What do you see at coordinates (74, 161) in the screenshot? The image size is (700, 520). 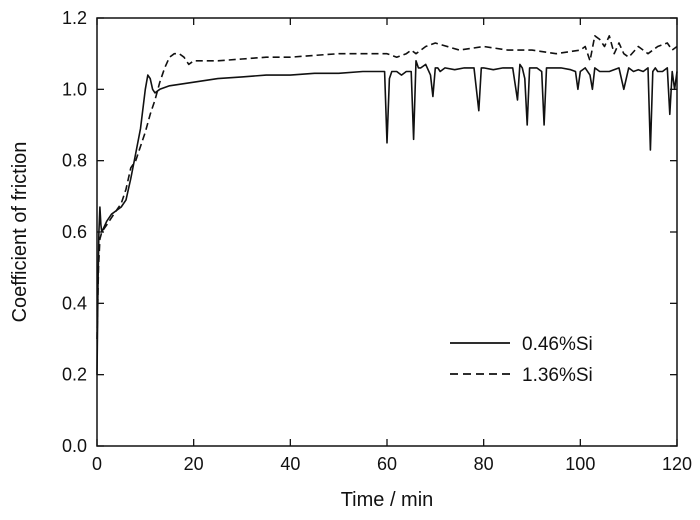 I see `y-tick-label: 0.8` at bounding box center [74, 161].